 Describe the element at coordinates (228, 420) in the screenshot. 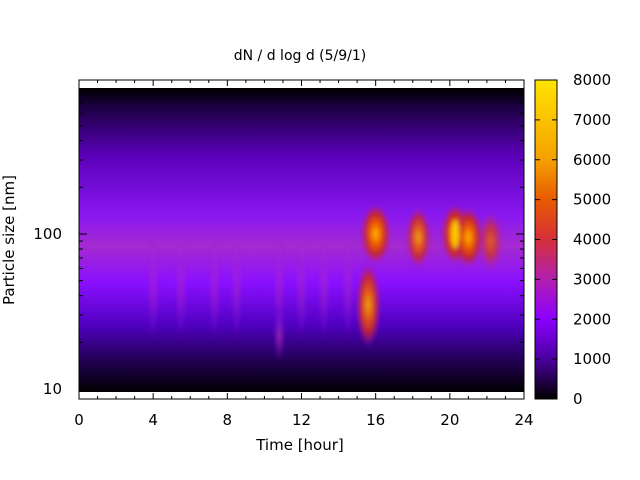

I see `x-tick-label: 8` at that location.